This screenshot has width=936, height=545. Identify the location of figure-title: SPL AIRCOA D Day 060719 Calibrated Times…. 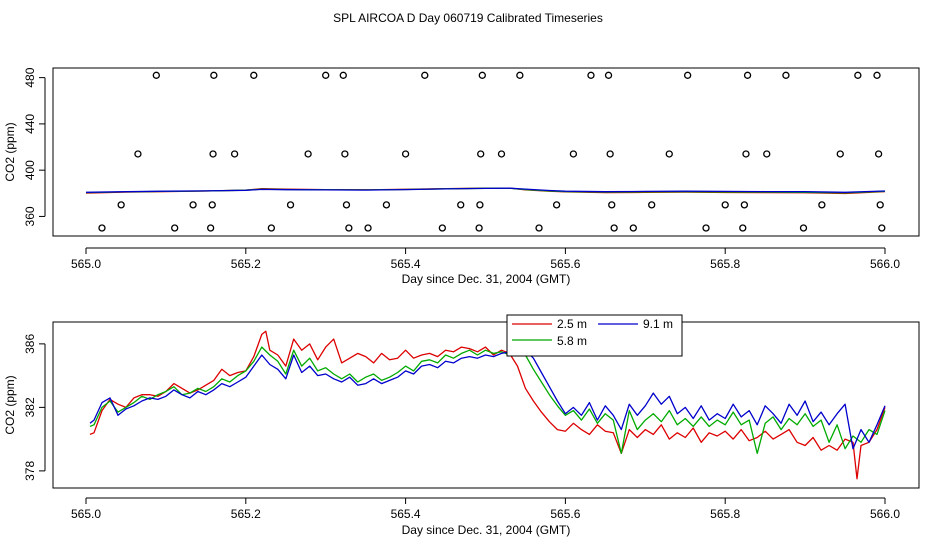
(468, 18).